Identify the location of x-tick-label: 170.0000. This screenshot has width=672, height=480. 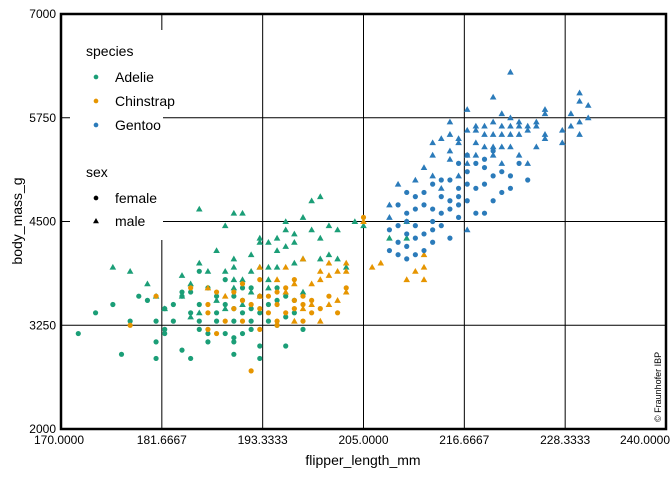
(59, 440).